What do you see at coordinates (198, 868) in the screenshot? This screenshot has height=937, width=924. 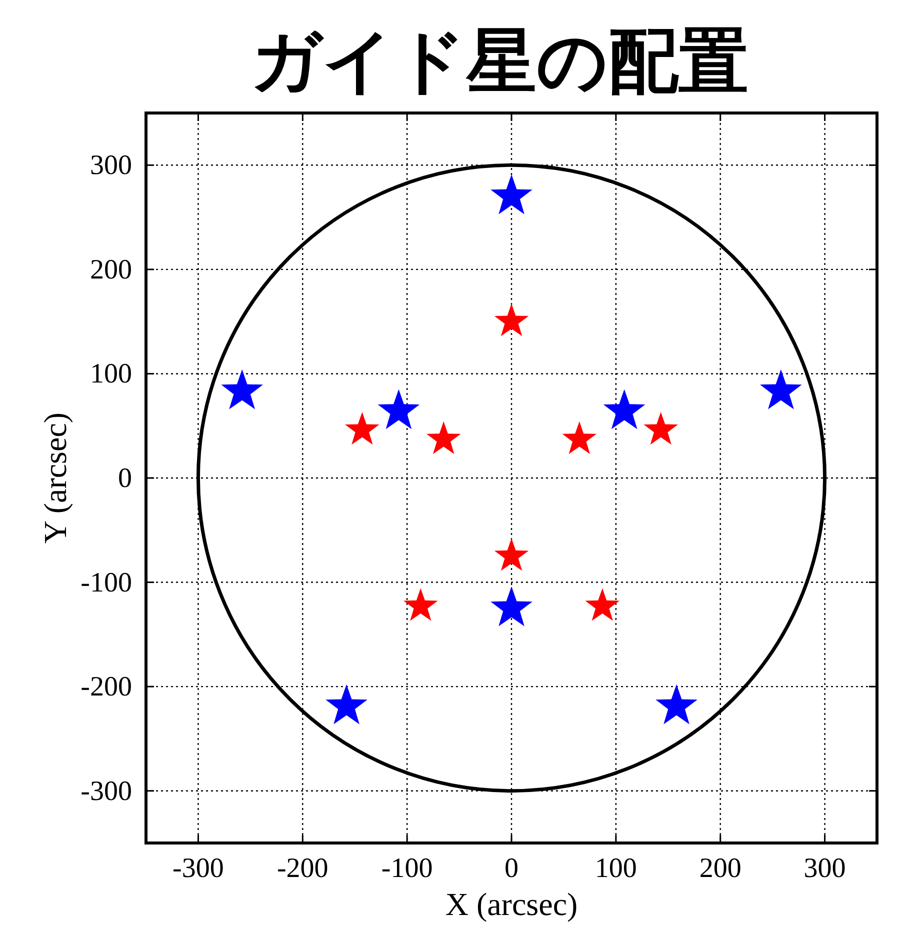 I see `x-tick-label: -300` at bounding box center [198, 868].